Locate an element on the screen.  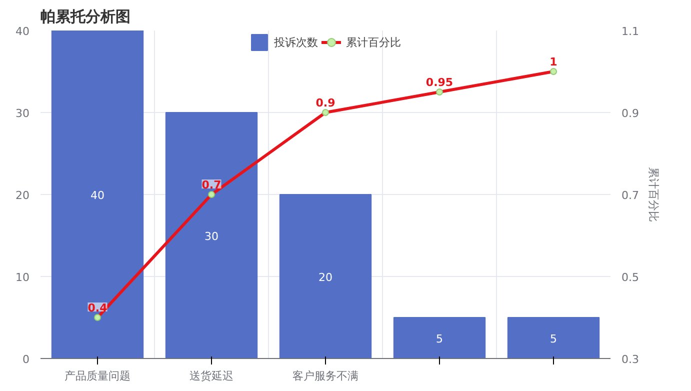
y2-tick-label: 0.3 is located at coordinates (630, 359).